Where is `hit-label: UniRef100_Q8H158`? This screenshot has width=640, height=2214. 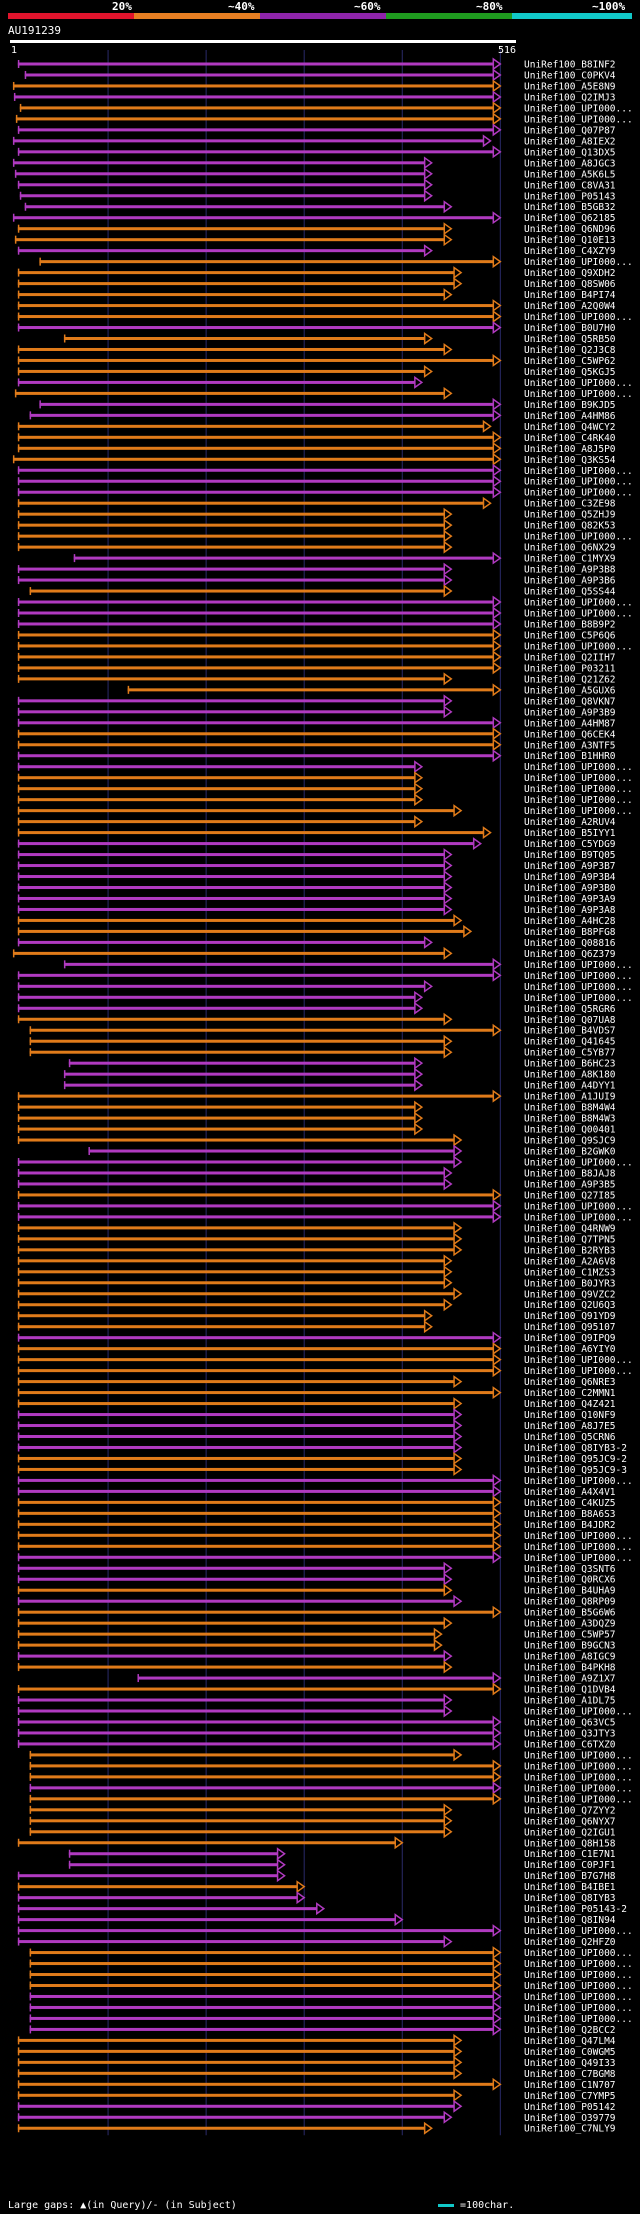
hit-label: UniRef100_Q8H158 is located at coordinates (570, 1843).